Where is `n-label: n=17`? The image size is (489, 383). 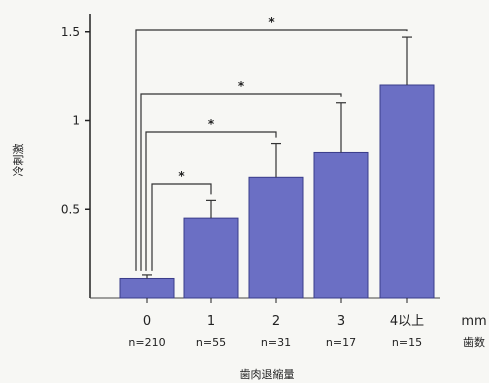
n-label: n=17 is located at coordinates (341, 342).